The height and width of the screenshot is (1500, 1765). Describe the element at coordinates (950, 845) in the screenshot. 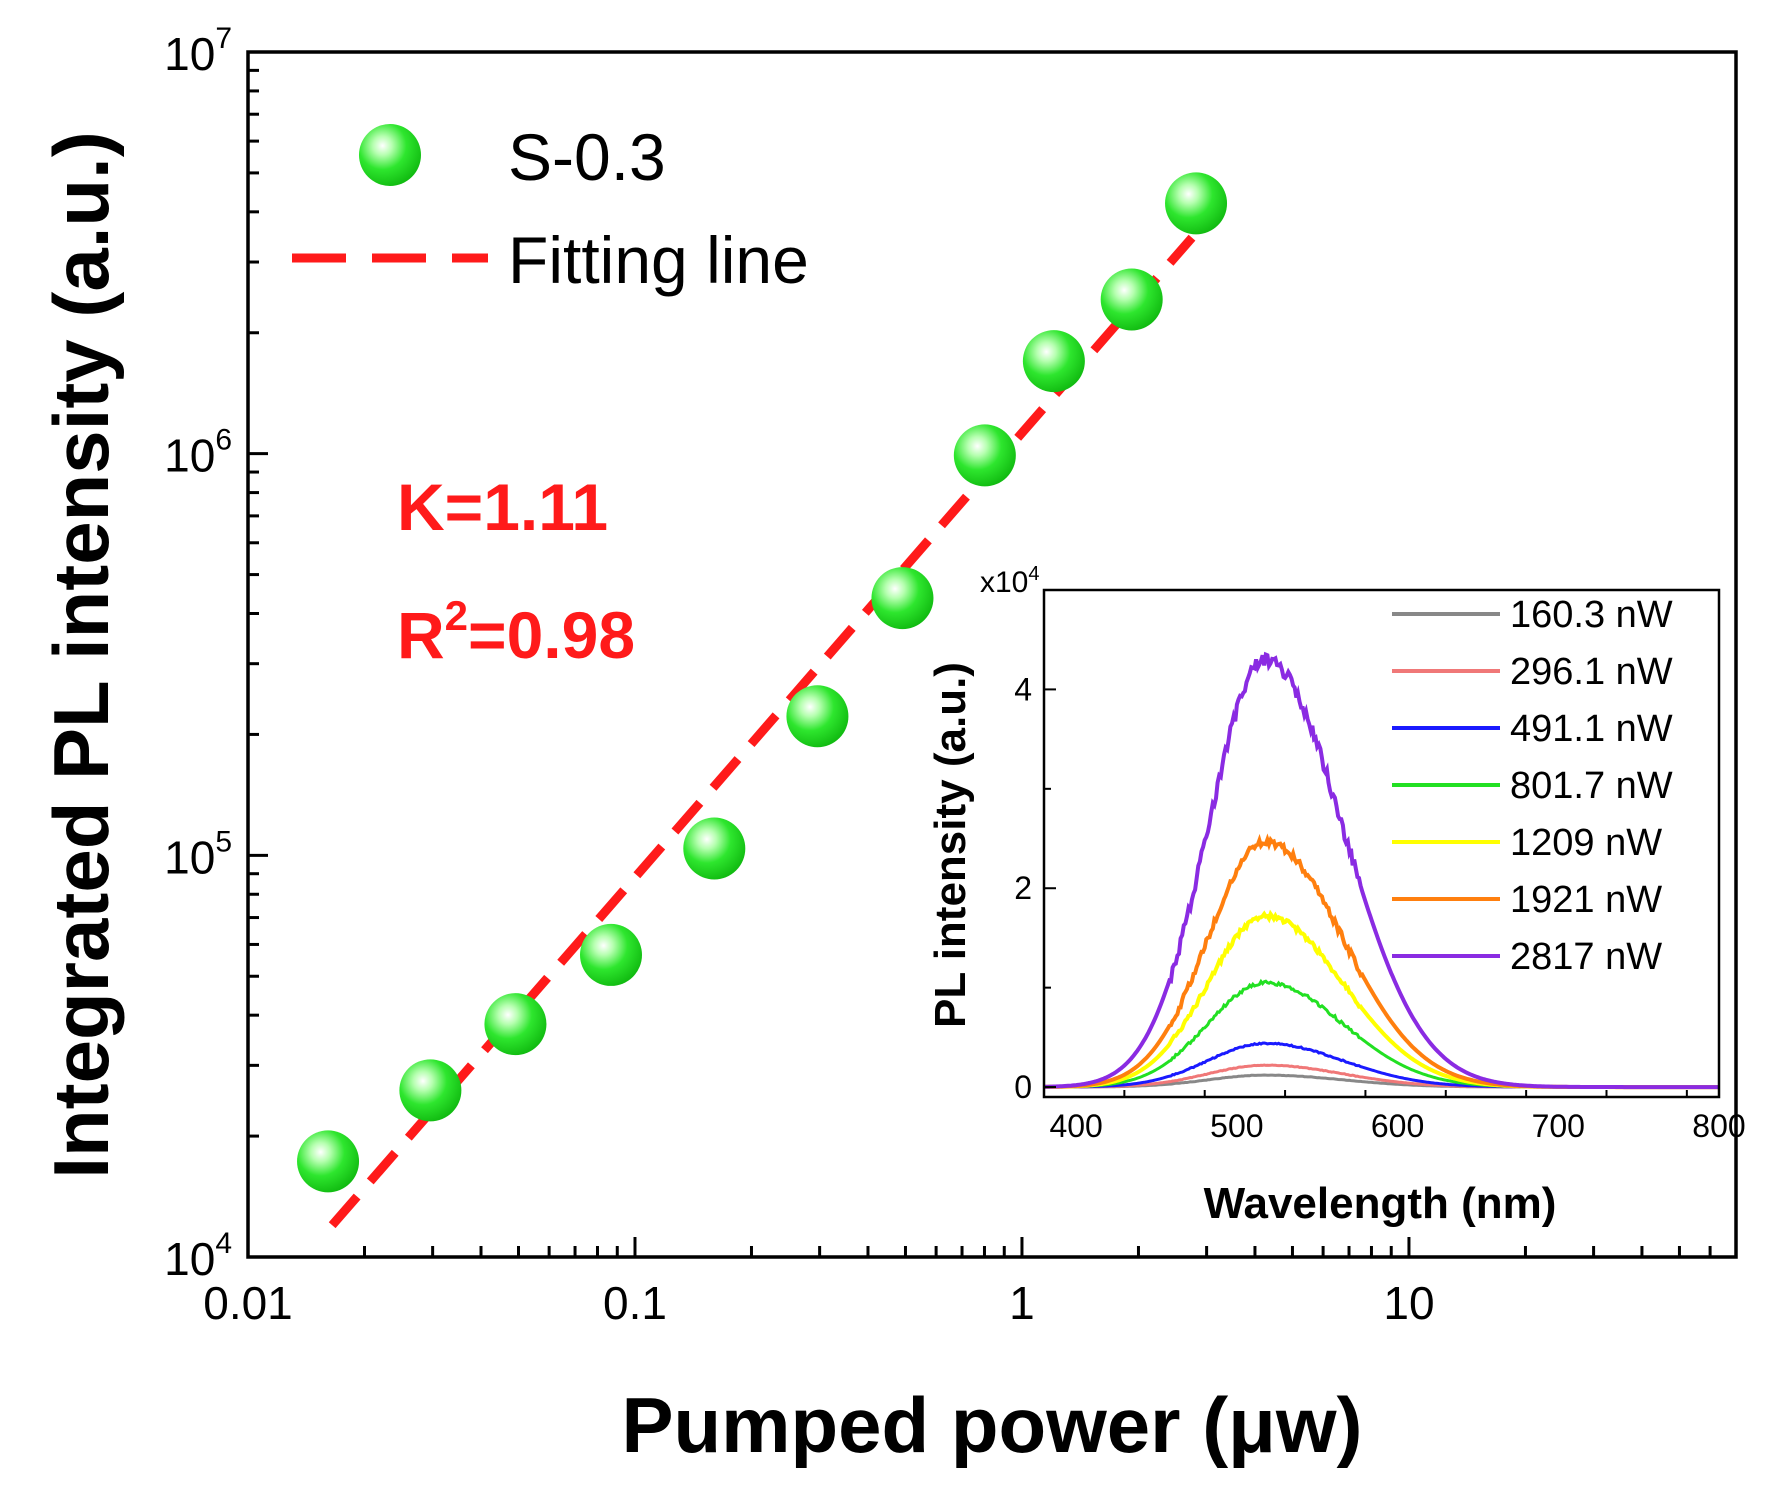

I see `inset-y-axis-title: PL intensity (a.u.)` at that location.